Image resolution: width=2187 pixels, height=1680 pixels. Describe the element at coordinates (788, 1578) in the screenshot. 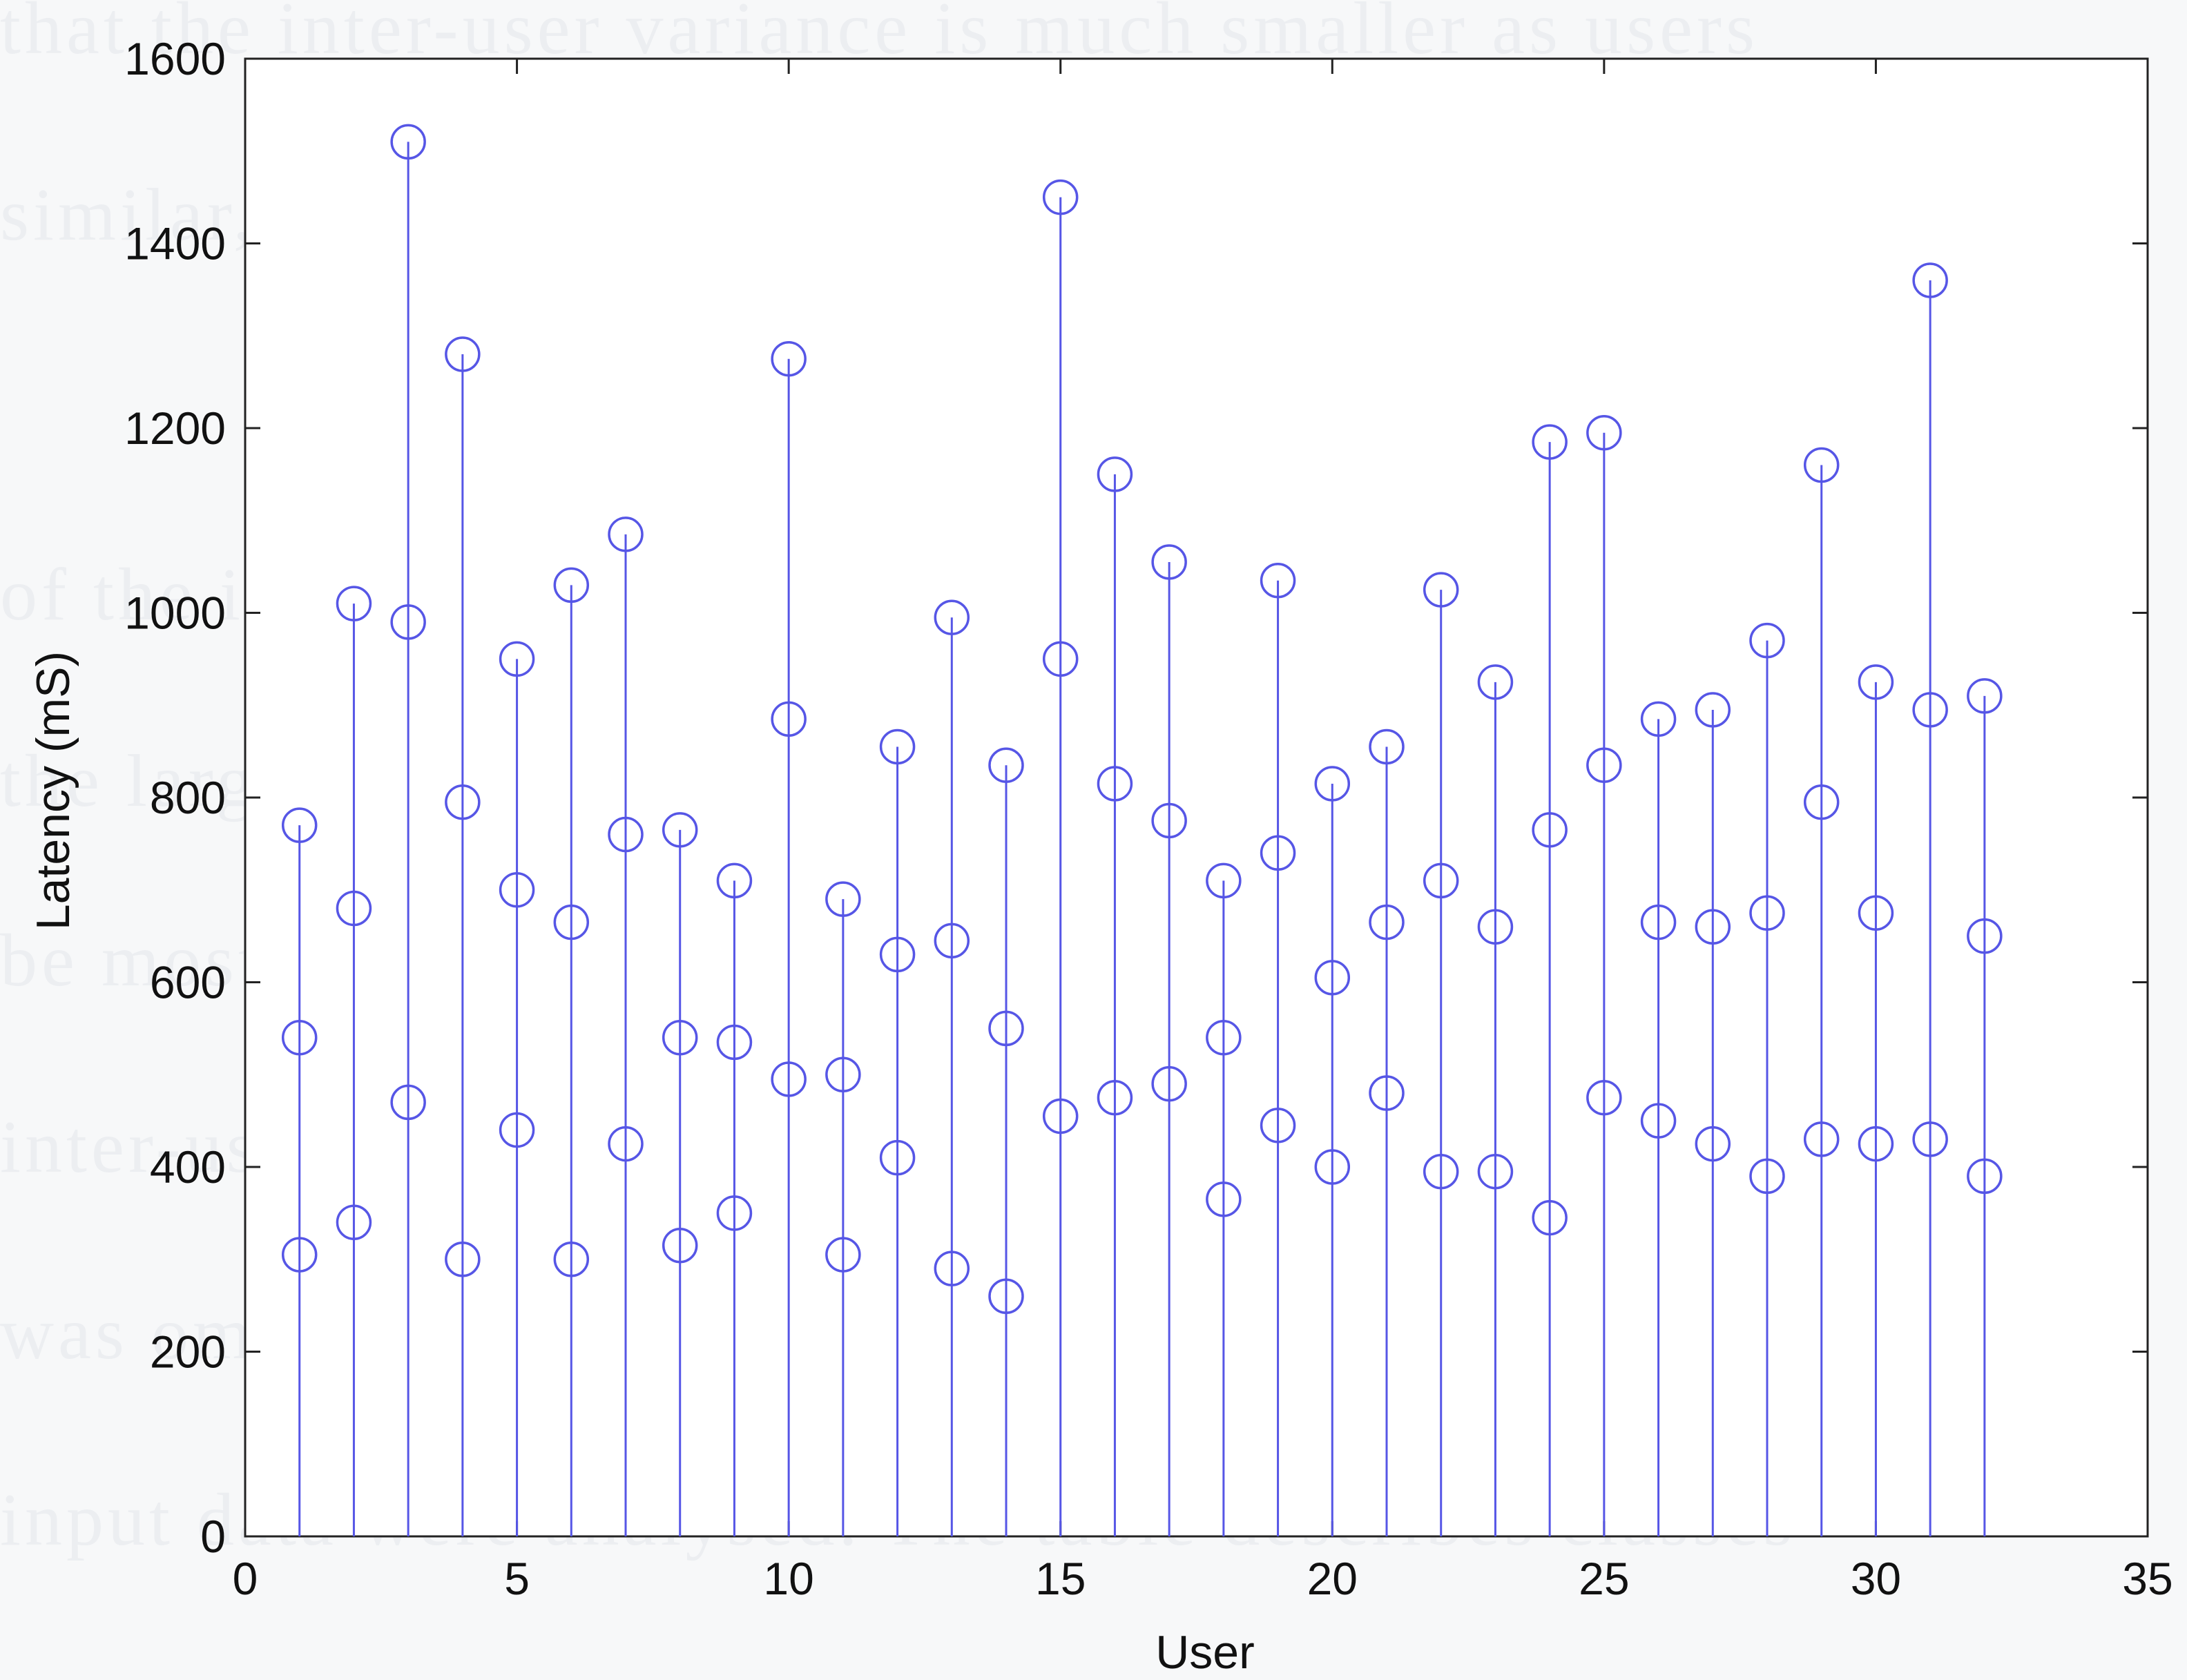

I see `x-tick-label: 10` at that location.